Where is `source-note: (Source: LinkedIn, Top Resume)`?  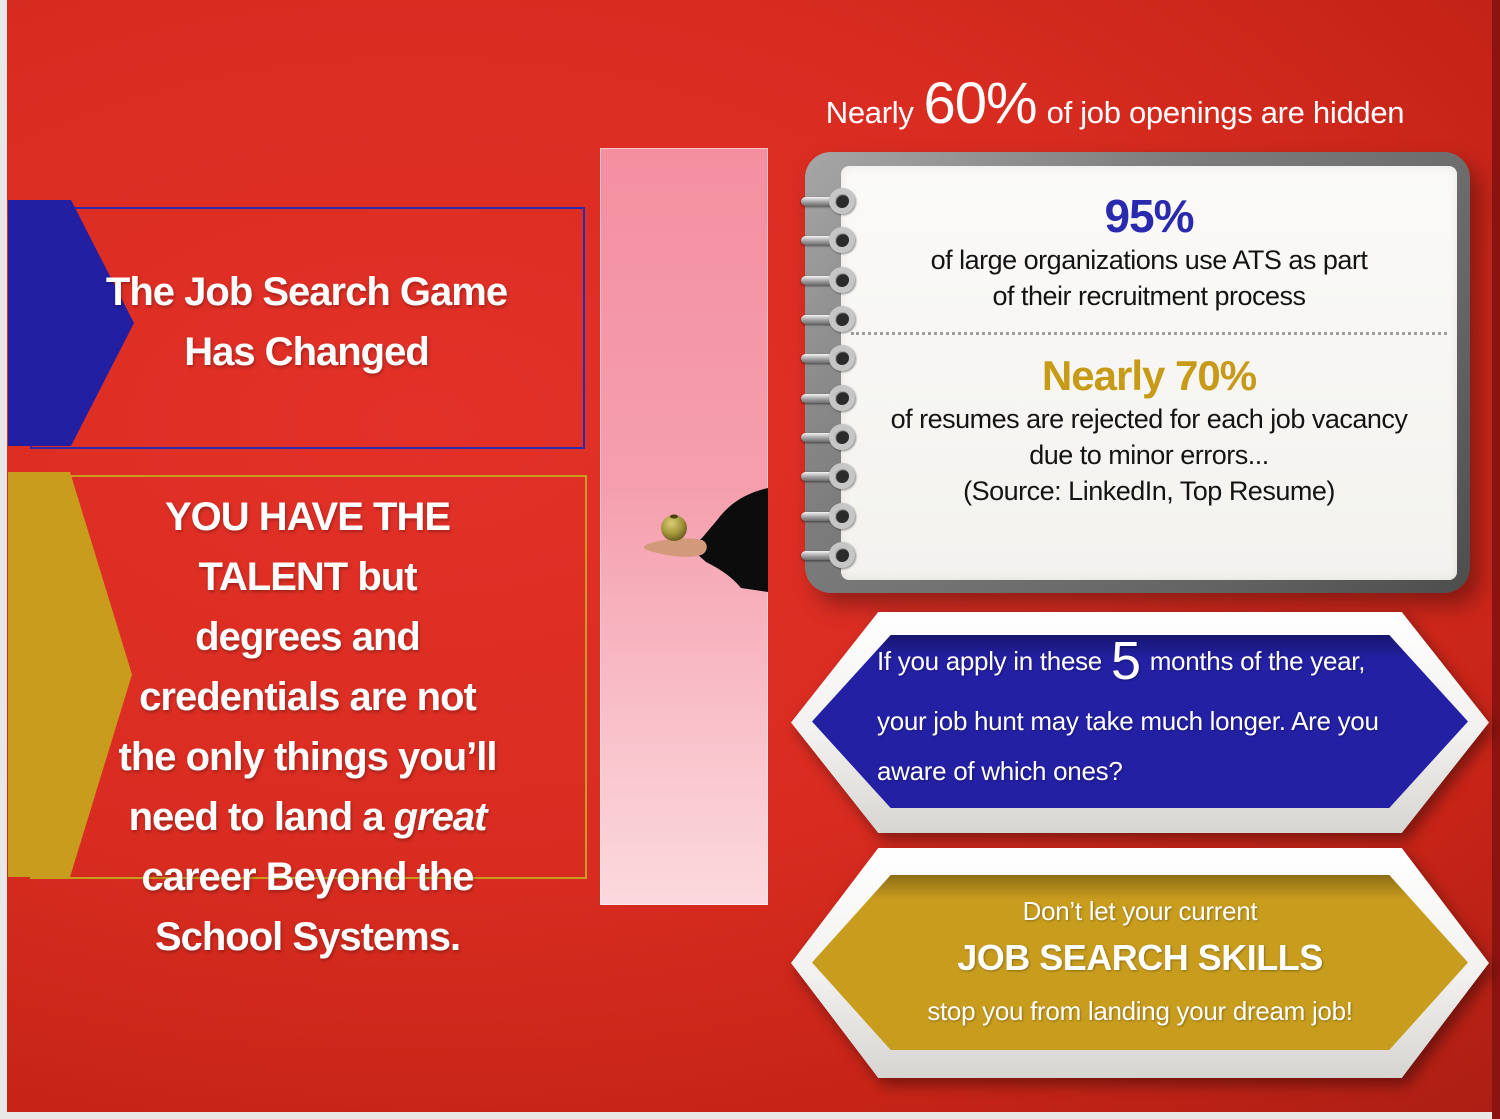 source-note: (Source: LinkedIn, Top Resume) is located at coordinates (1149, 491).